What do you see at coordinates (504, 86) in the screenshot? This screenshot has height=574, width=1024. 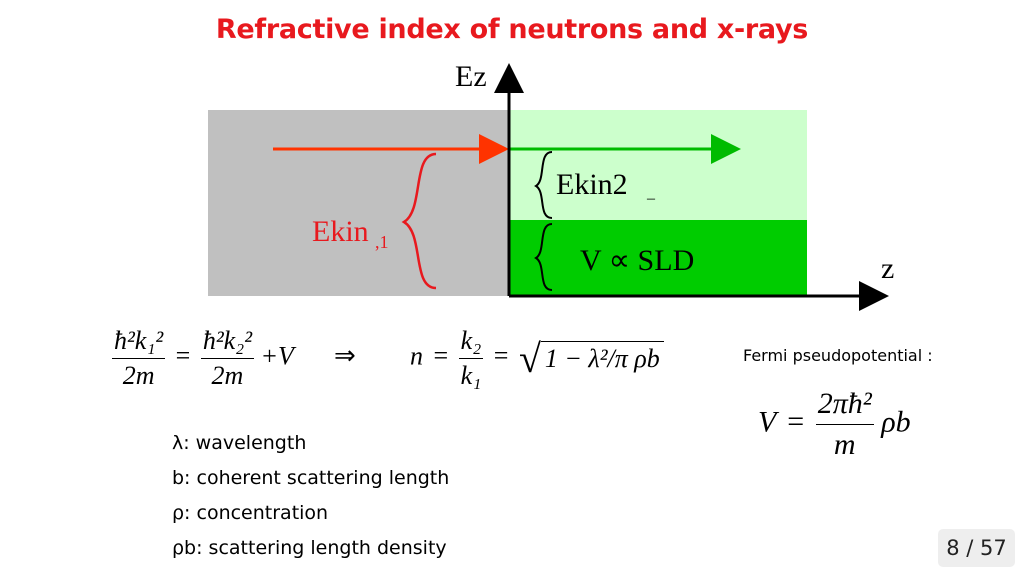 I see `energy-axis-tick-mark: –` at bounding box center [504, 86].